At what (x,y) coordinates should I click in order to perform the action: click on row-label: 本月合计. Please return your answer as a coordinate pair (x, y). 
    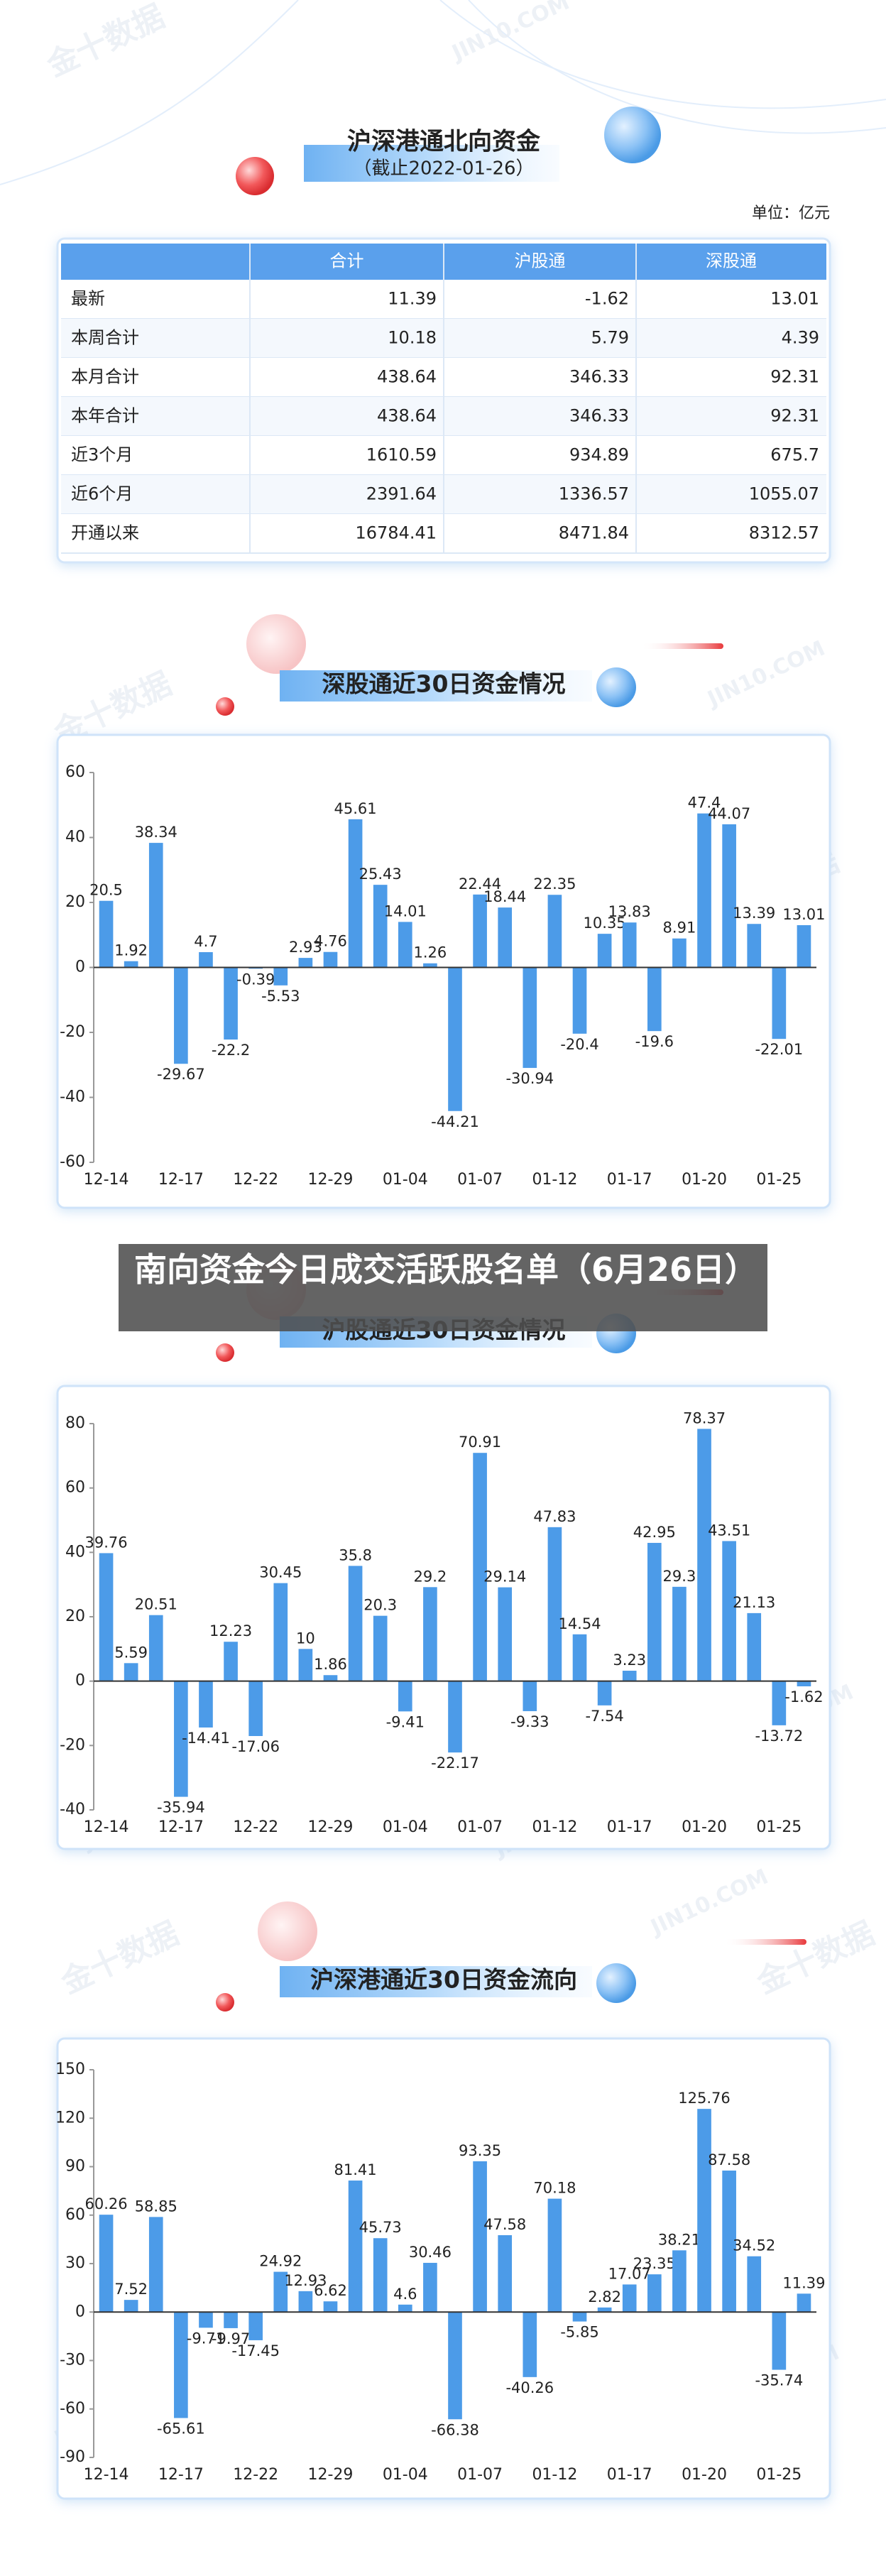
    Looking at the image, I should click on (105, 377).